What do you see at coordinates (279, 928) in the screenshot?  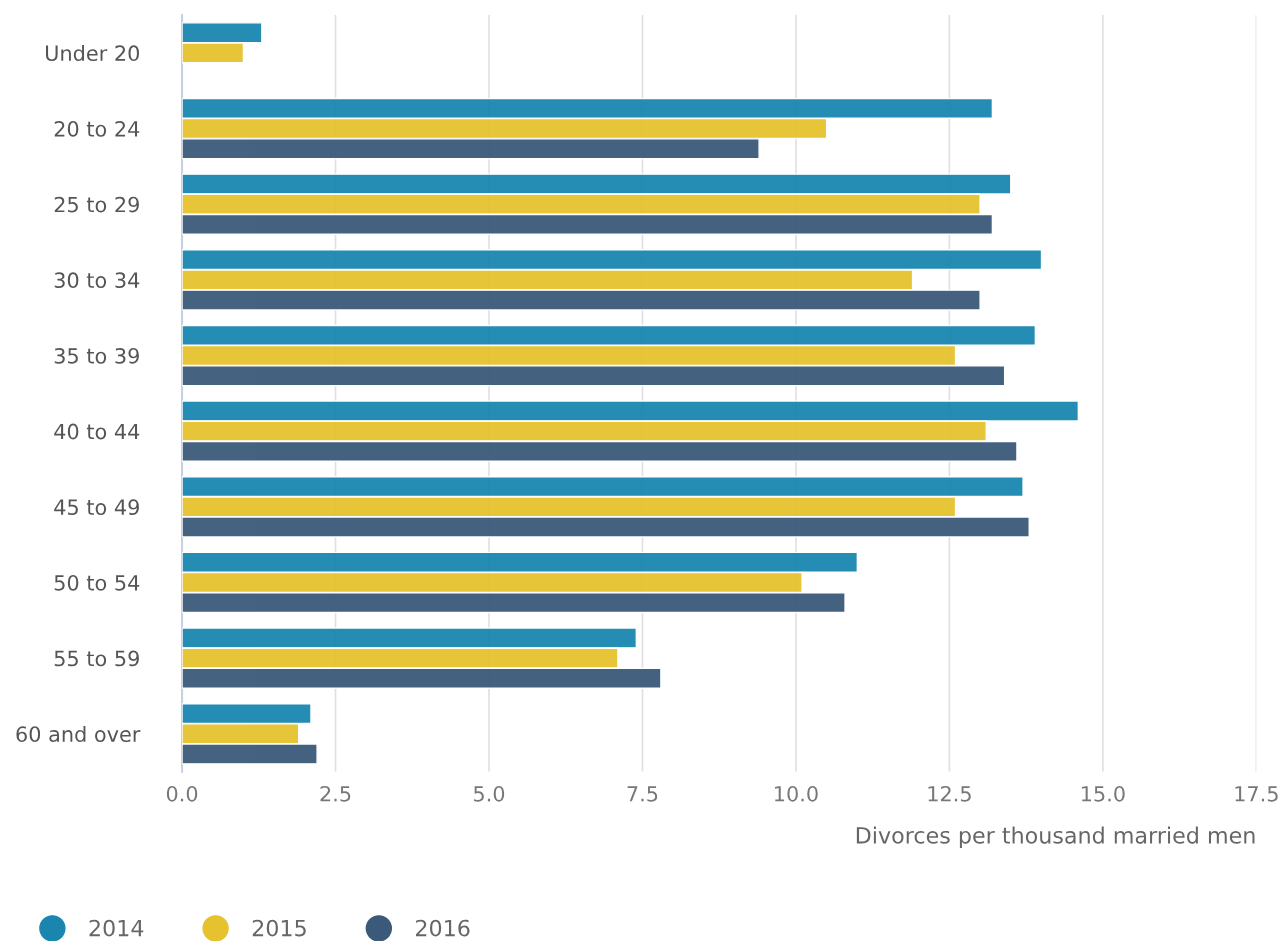 I see `legend-label: 2015` at bounding box center [279, 928].